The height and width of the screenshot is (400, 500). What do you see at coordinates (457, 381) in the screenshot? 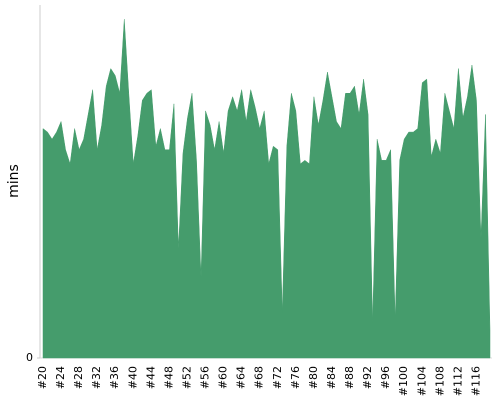
I see `x-tick-label: #112` at bounding box center [457, 381].